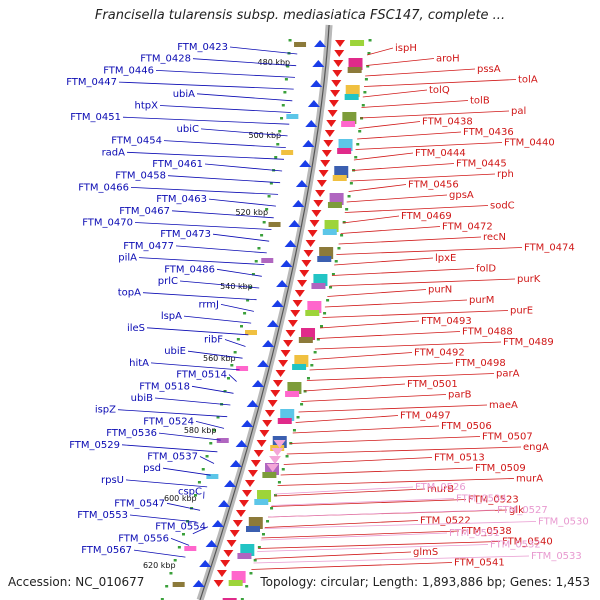  What do you see at coordinates (128, 70) in the screenshot?
I see `gene-label: FTM_0446` at bounding box center [128, 70].